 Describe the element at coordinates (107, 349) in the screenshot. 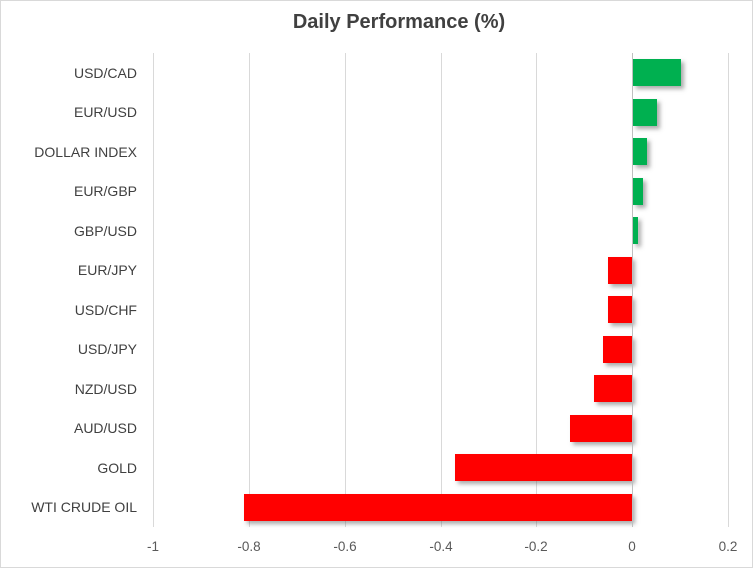

I see `category-label: USD/JPY` at that location.